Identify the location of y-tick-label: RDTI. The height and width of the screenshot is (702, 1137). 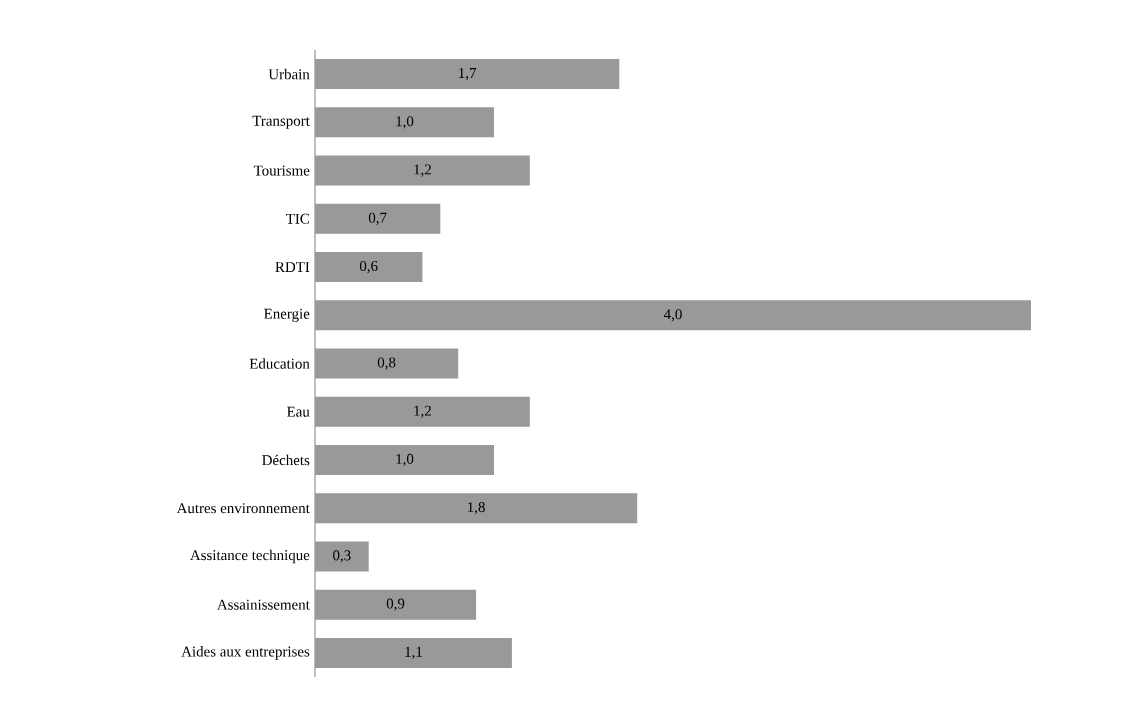
(292, 267).